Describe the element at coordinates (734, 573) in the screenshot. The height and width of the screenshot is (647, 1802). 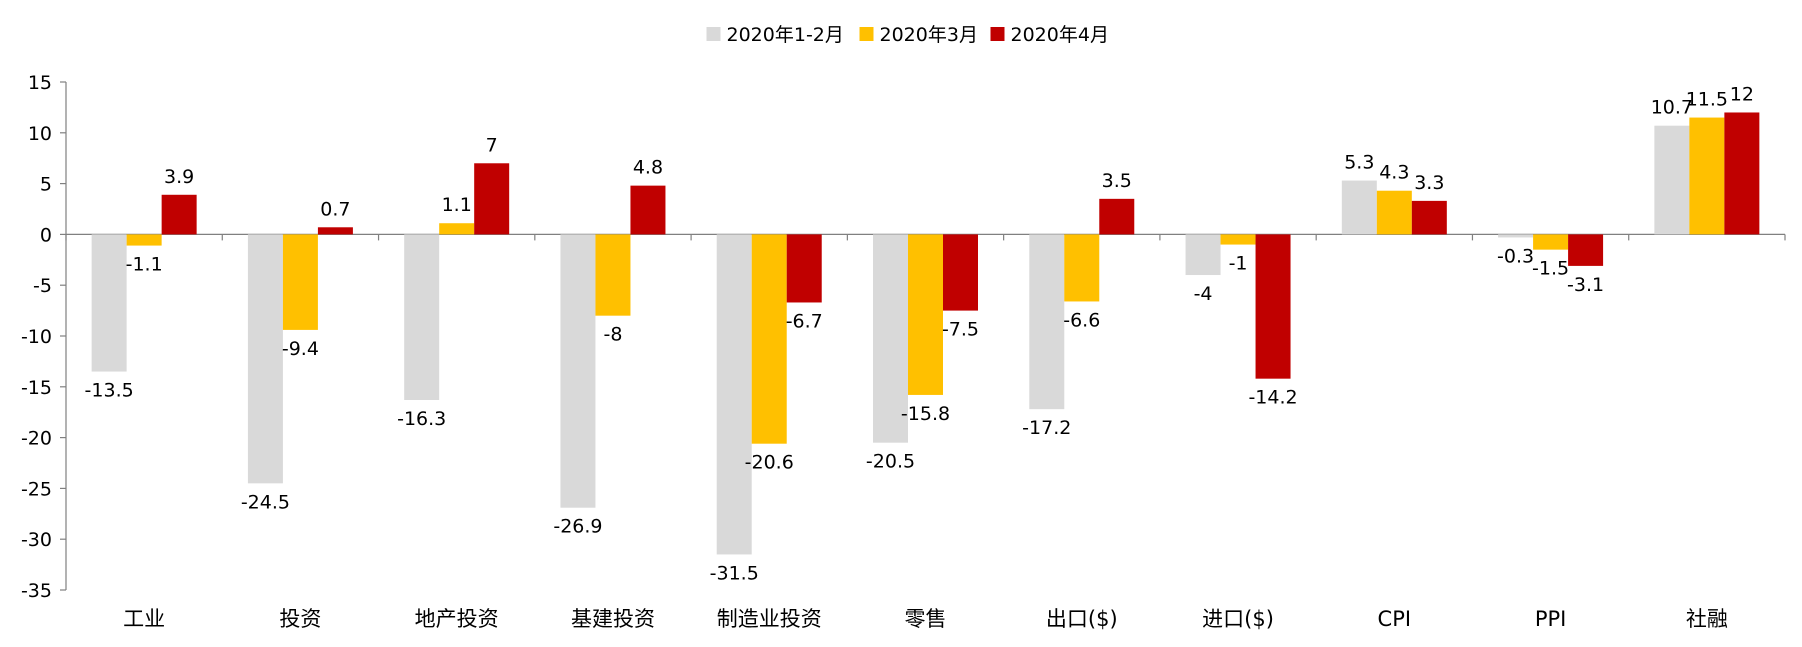
I see `data-label: -31.5` at that location.